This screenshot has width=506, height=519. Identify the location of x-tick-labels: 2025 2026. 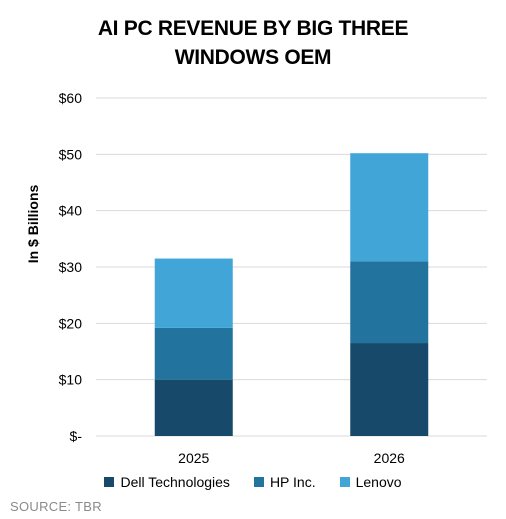
(291, 458).